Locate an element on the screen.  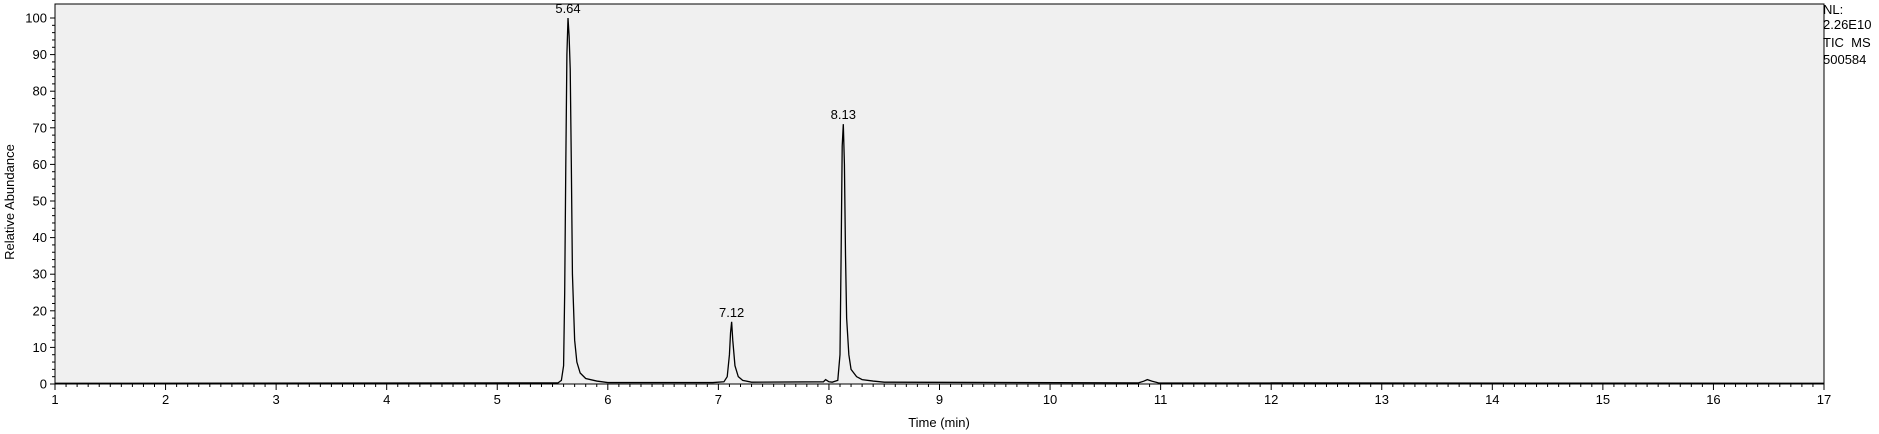
x-tick-label: 6 is located at coordinates (607, 399).